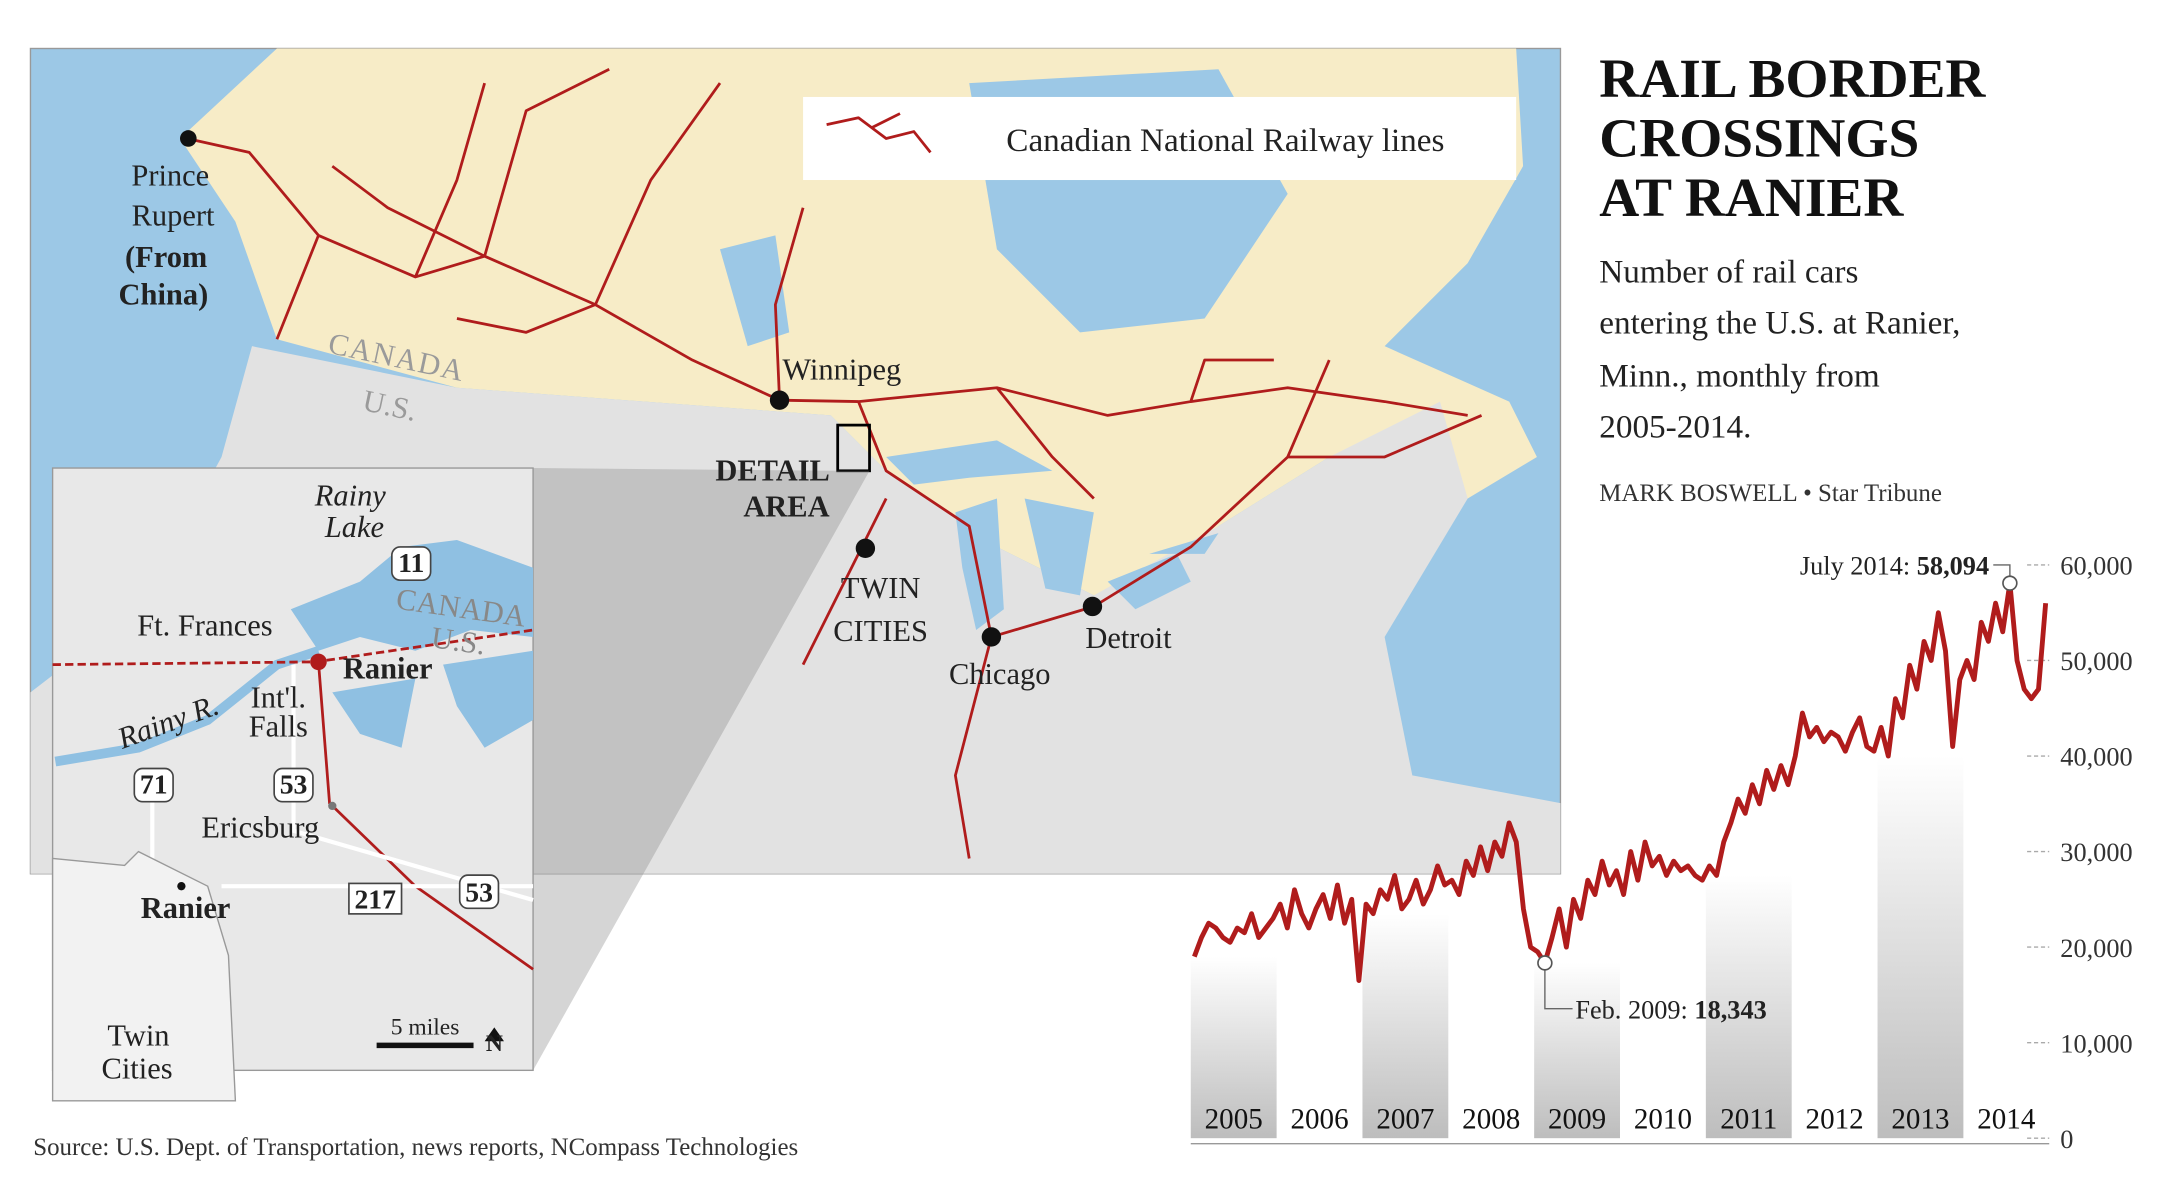 The width and height of the screenshot is (2160, 1190). I want to click on legend-label: Canadian National Railway lines, so click(1225, 140).